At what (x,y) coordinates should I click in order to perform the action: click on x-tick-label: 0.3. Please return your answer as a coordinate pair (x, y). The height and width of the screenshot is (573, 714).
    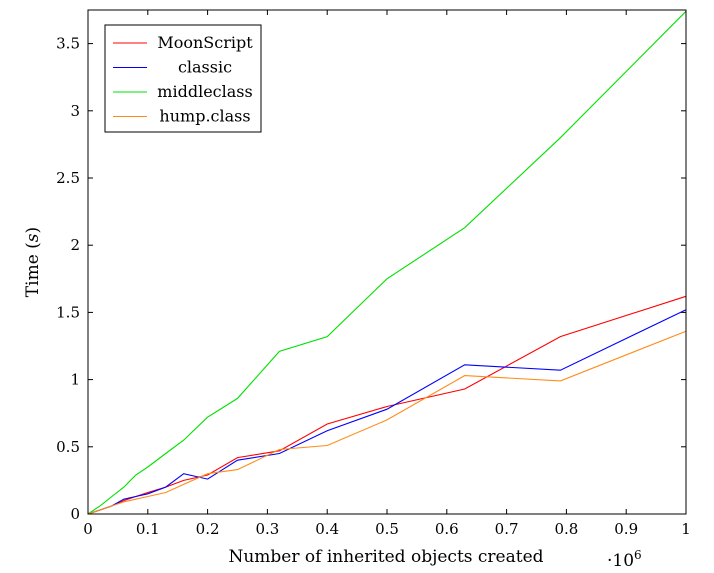
    Looking at the image, I should click on (267, 529).